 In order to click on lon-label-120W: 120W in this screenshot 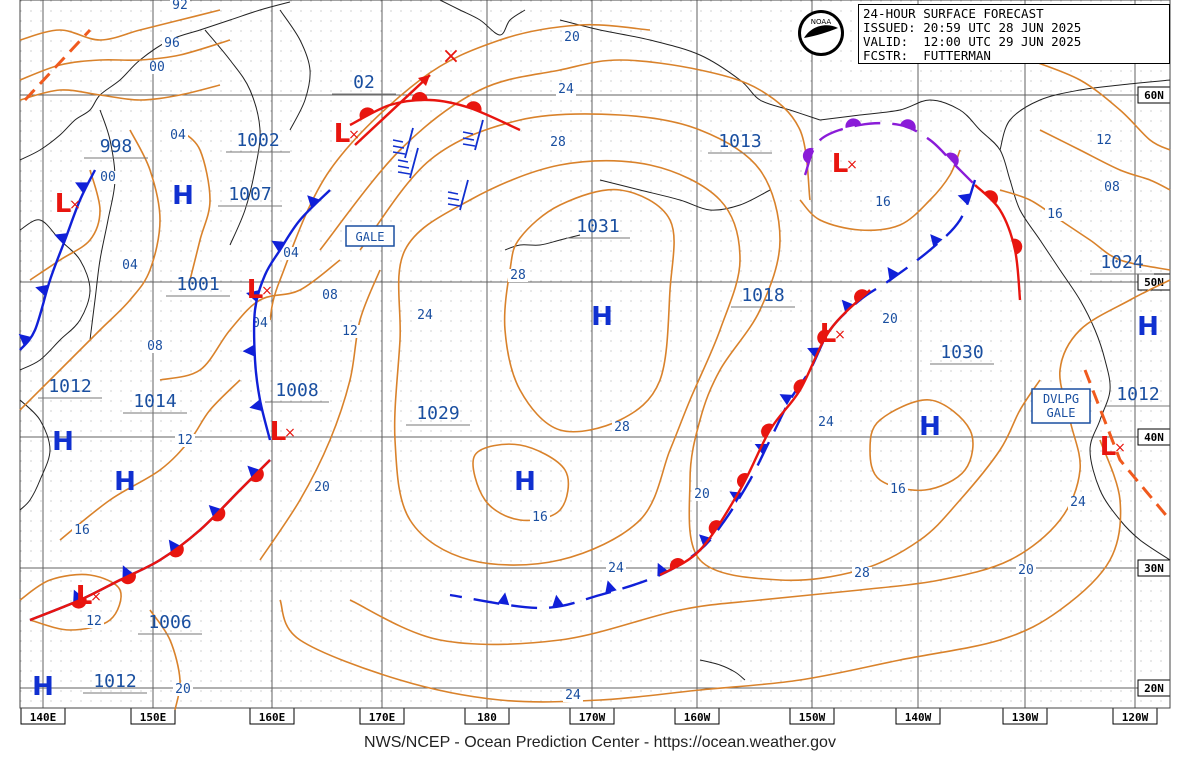, I will do `click(1135, 717)`.